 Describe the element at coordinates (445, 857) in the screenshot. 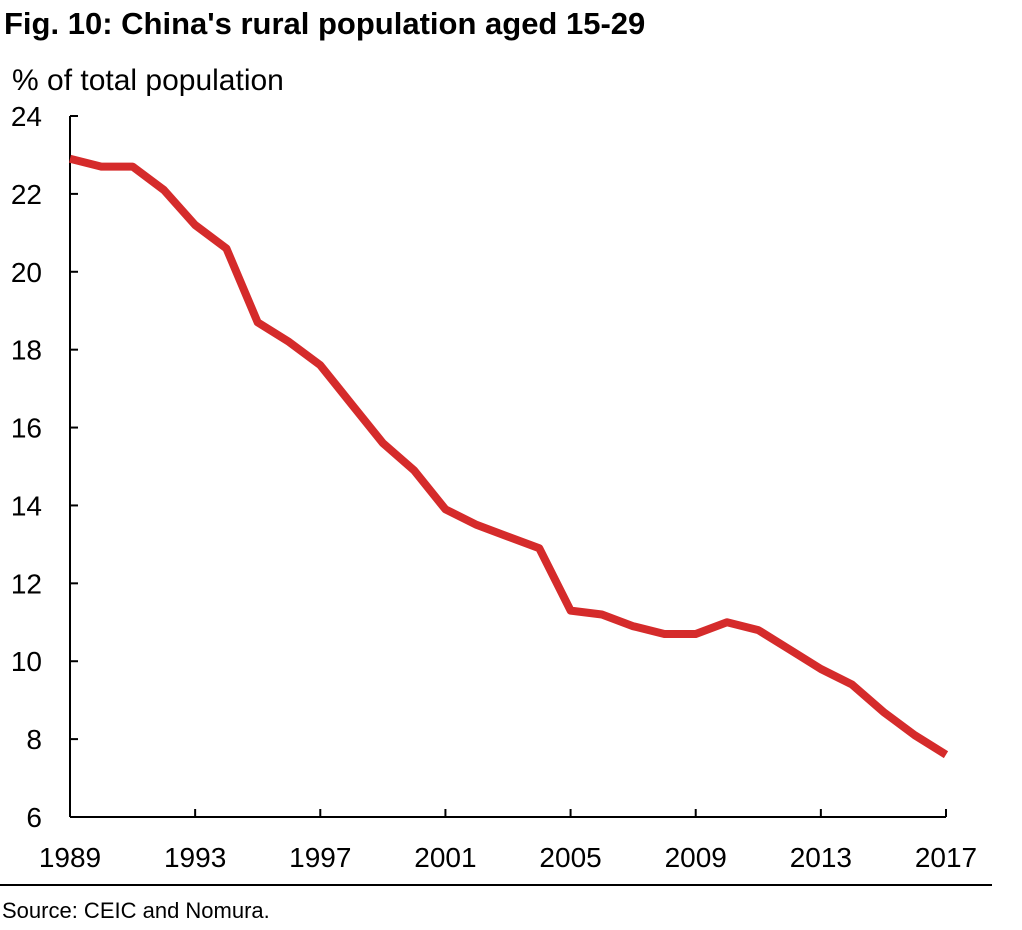

I see `x-tick-label: 2001` at that location.